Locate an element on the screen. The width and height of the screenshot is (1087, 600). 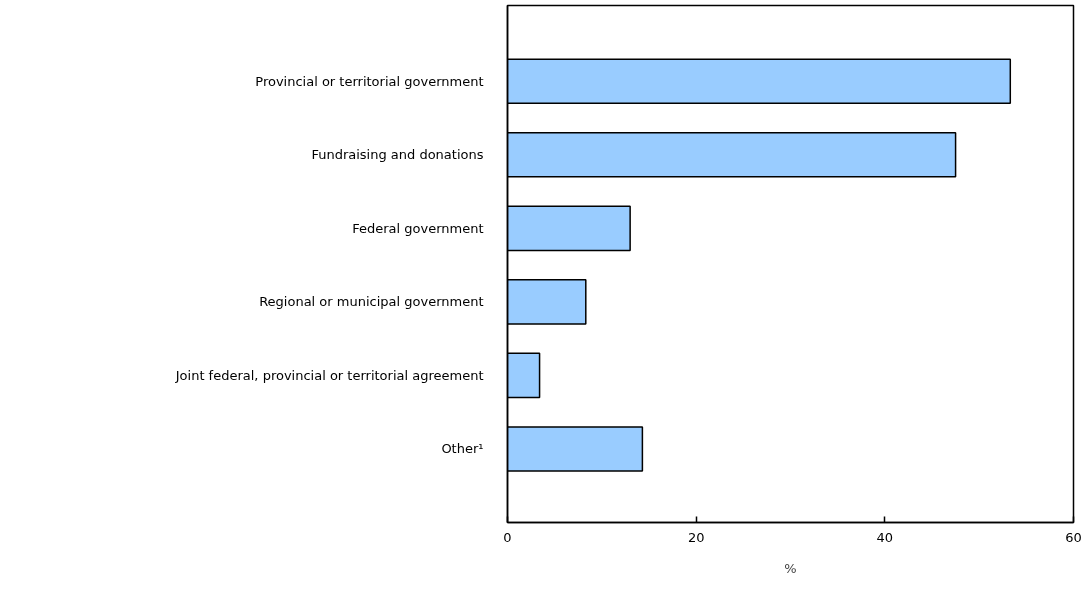
x-tick-label: 20 is located at coordinates (696, 537).